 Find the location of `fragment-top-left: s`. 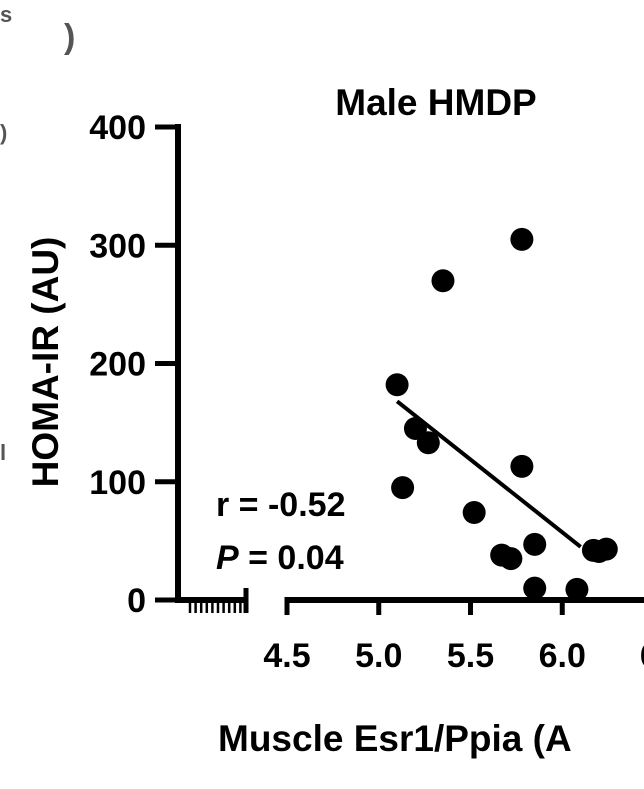

fragment-top-left: s is located at coordinates (6, 14).